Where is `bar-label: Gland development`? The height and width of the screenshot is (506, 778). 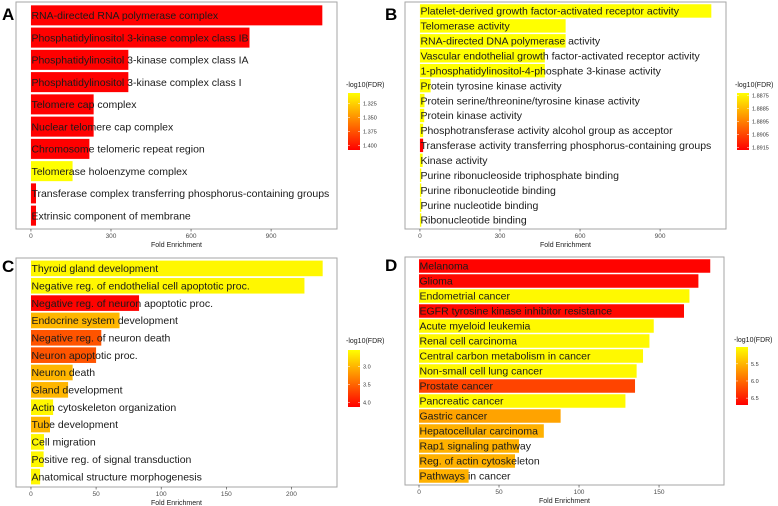
bar-label: Gland development is located at coordinates (76, 391).